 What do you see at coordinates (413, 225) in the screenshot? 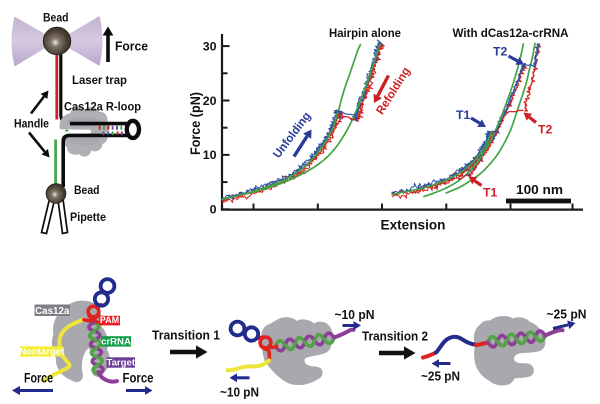
I see `svg-text: Extension` at bounding box center [413, 225].